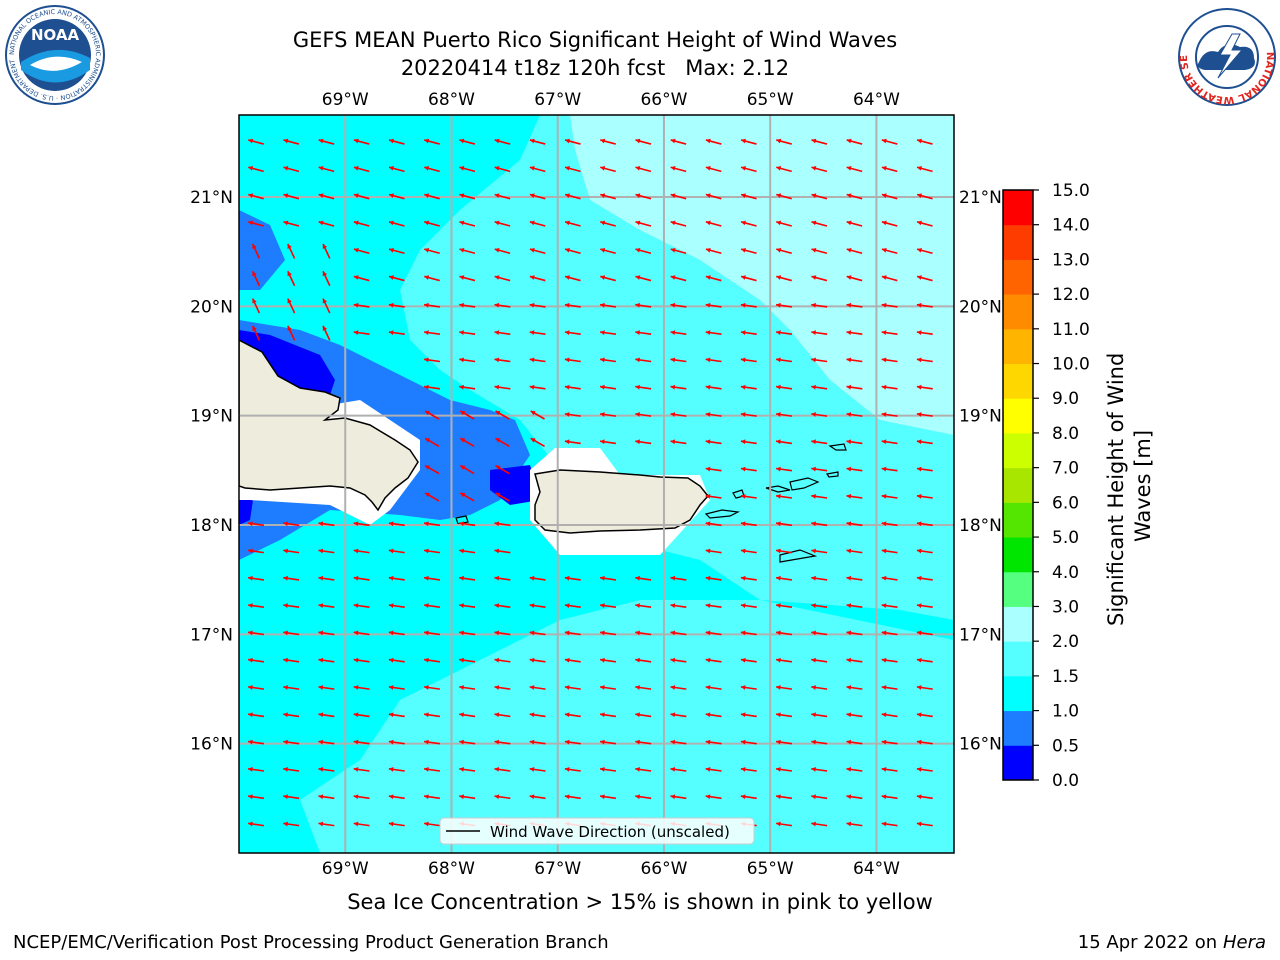 The image size is (1280, 960). What do you see at coordinates (876, 100) in the screenshot?
I see `lon-label-top: 64°W` at bounding box center [876, 100].